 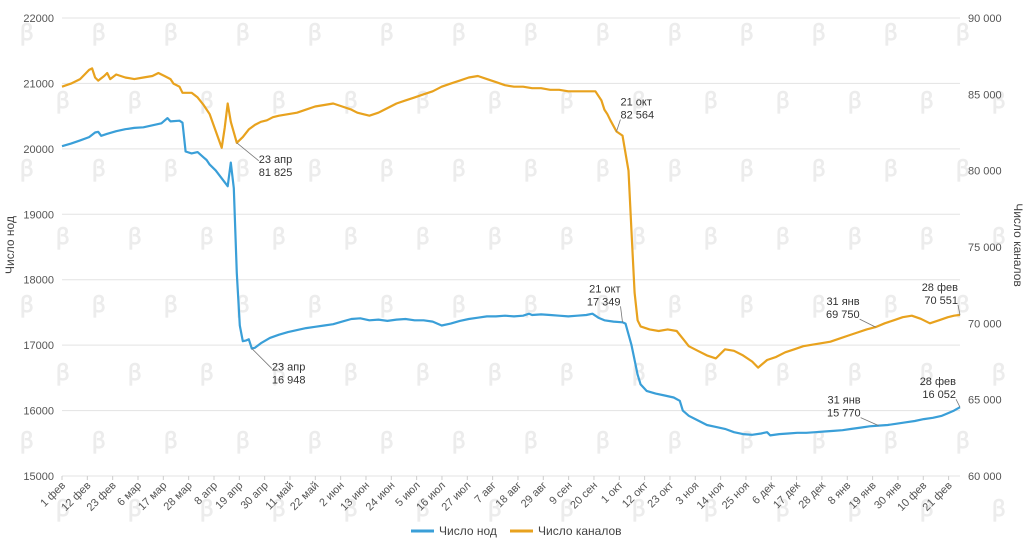 I want to click on left-tick-label: 16000, so click(x=38, y=412).